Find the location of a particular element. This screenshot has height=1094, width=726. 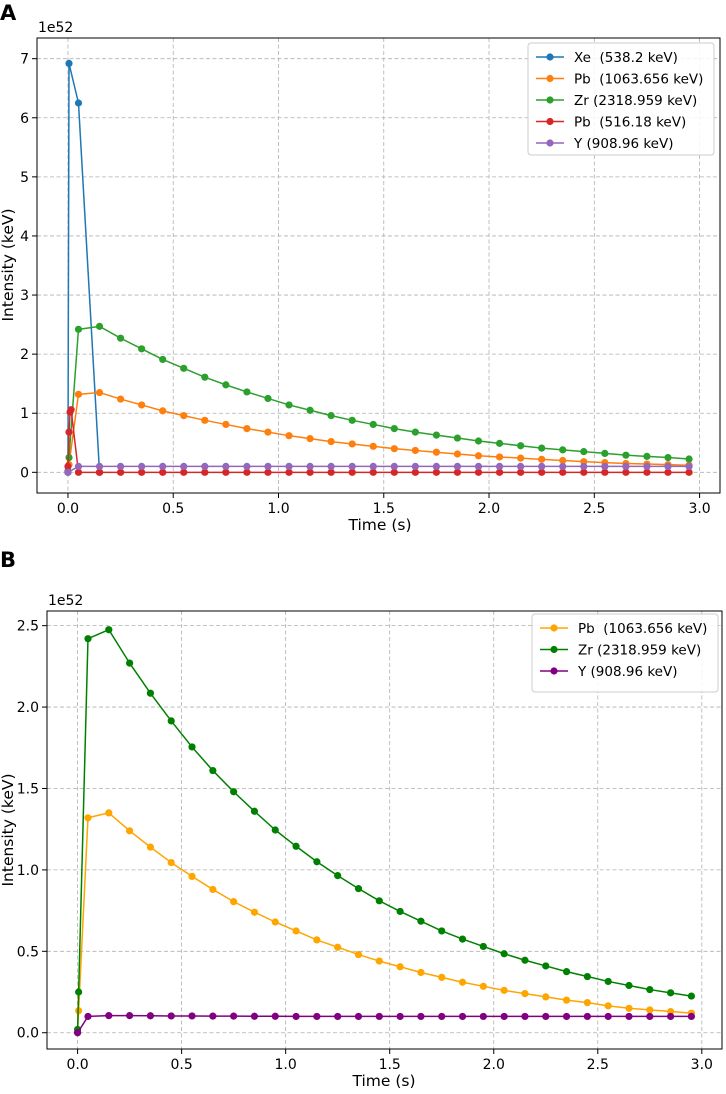

y-tick-label: 1.0 is located at coordinates (28, 871).